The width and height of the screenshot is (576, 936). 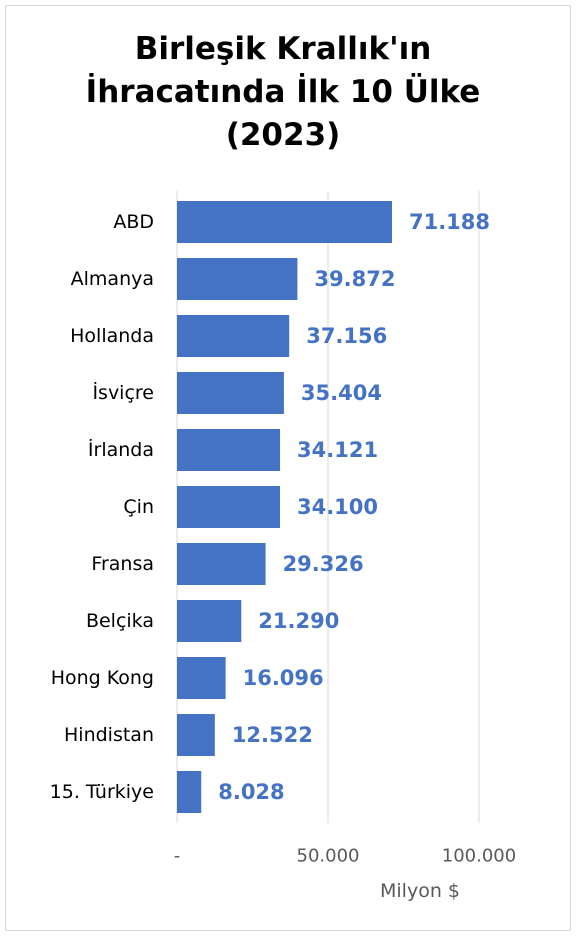 What do you see at coordinates (109, 735) in the screenshot?
I see `category-label-9: Hindistan` at bounding box center [109, 735].